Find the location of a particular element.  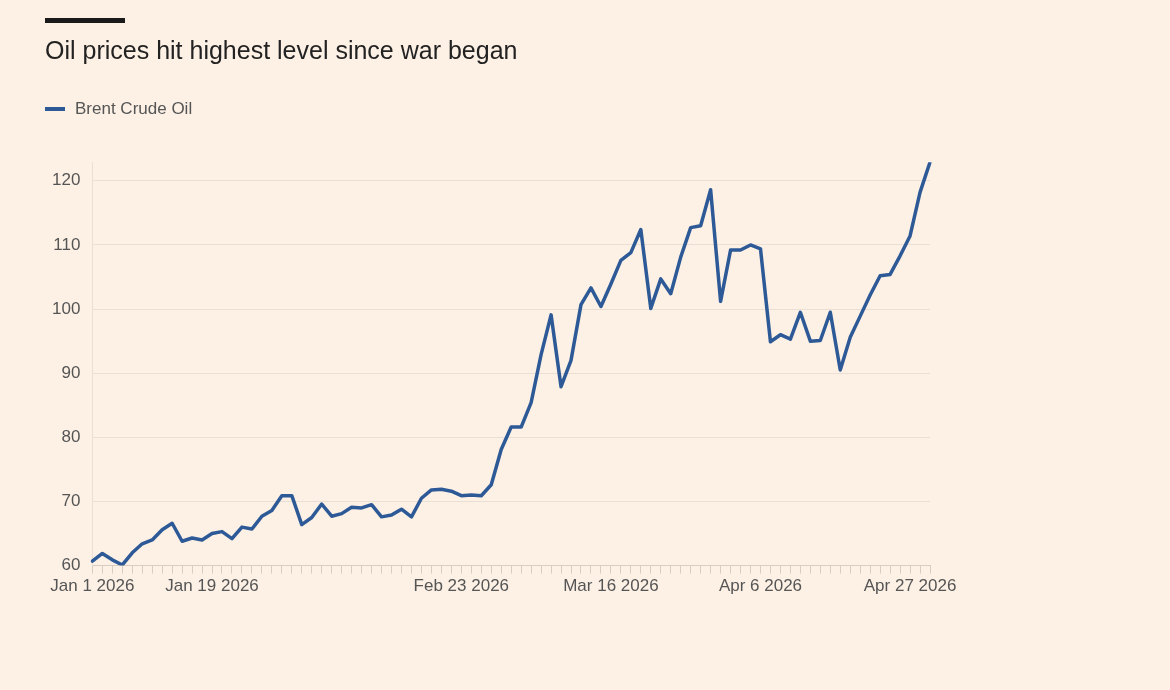

y-tick-label: 60 is located at coordinates (71, 565).